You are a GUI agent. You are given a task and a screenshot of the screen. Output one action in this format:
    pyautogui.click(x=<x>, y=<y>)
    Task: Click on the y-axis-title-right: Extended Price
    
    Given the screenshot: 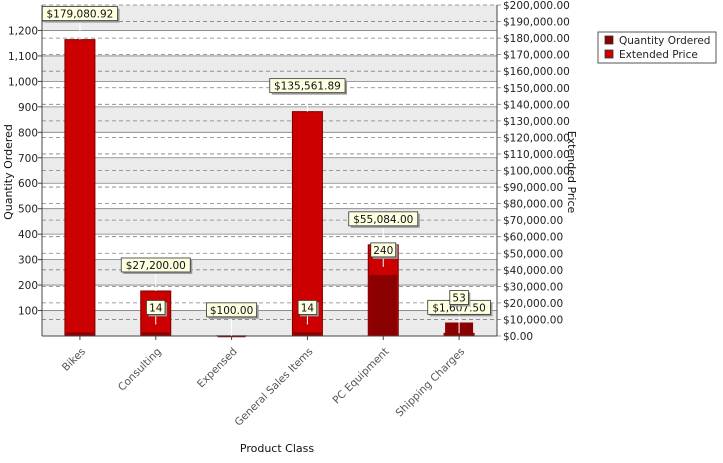 What is the action you would take?
    pyautogui.click(x=571, y=172)
    